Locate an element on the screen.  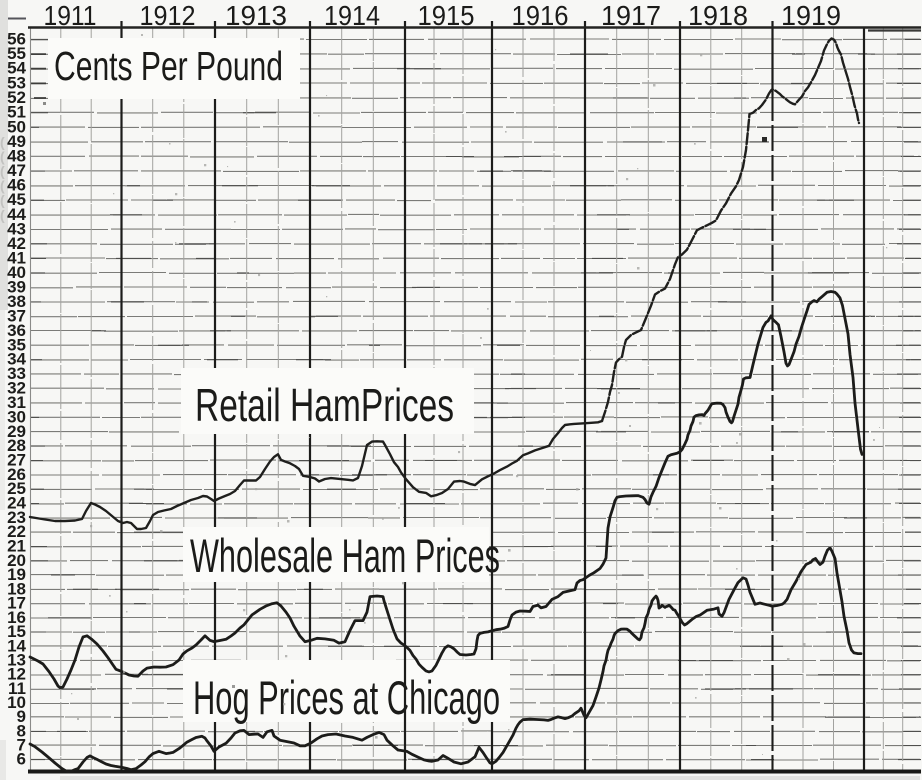
svg-text: 1912 is located at coordinates (168, 15).